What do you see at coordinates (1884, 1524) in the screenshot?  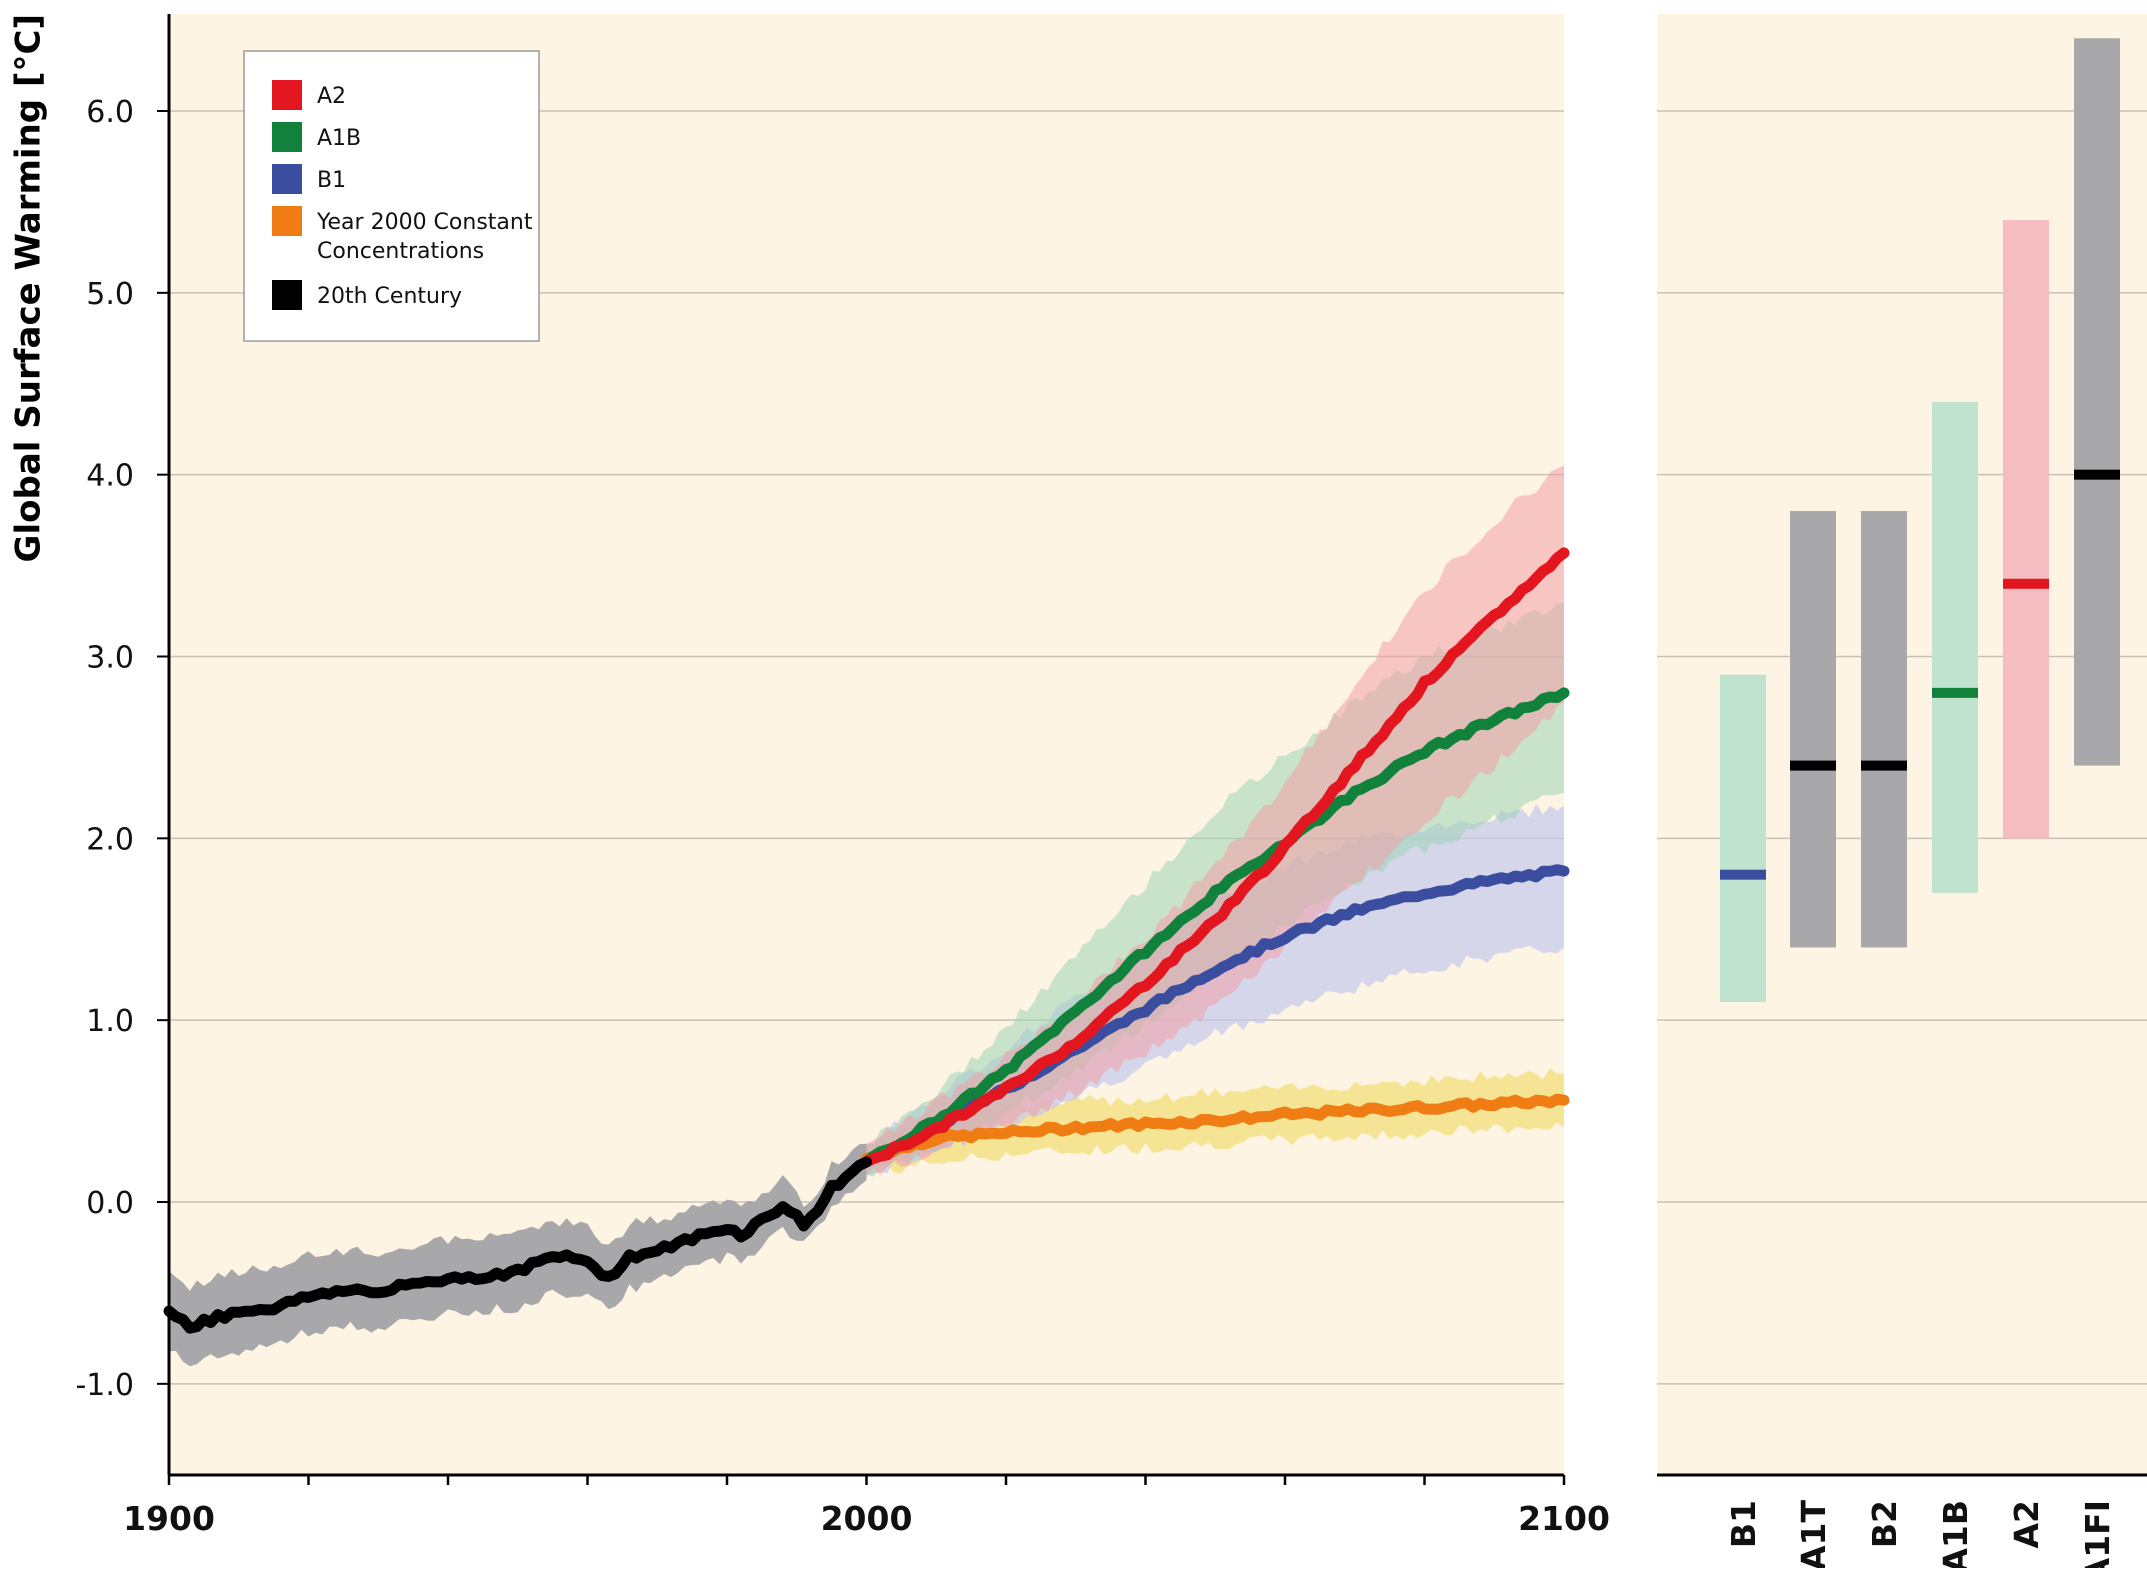 I see `range-bar-label: B2` at bounding box center [1884, 1524].